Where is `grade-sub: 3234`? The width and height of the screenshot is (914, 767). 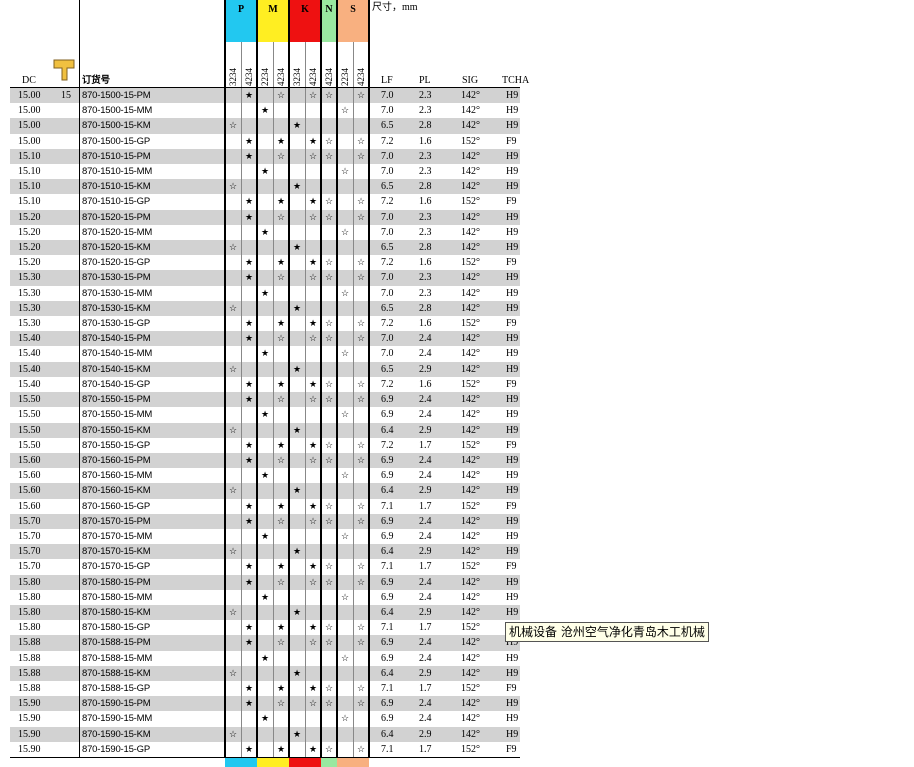
grade-sub: 3234 is located at coordinates (297, 77).